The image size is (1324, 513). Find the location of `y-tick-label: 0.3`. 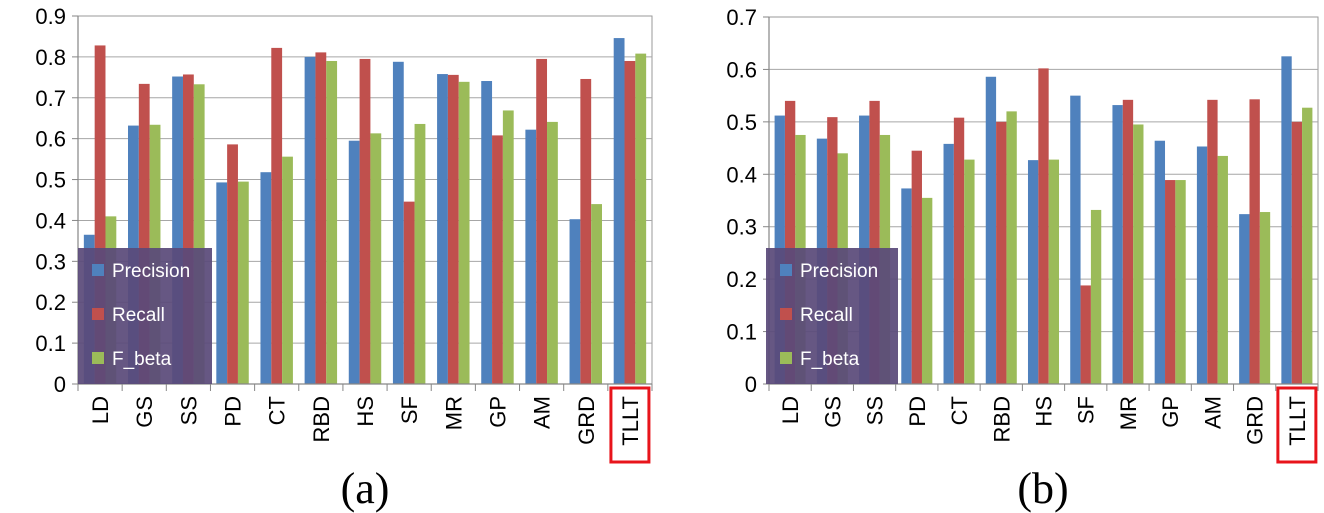

y-tick-label: 0.3 is located at coordinates (50, 261).